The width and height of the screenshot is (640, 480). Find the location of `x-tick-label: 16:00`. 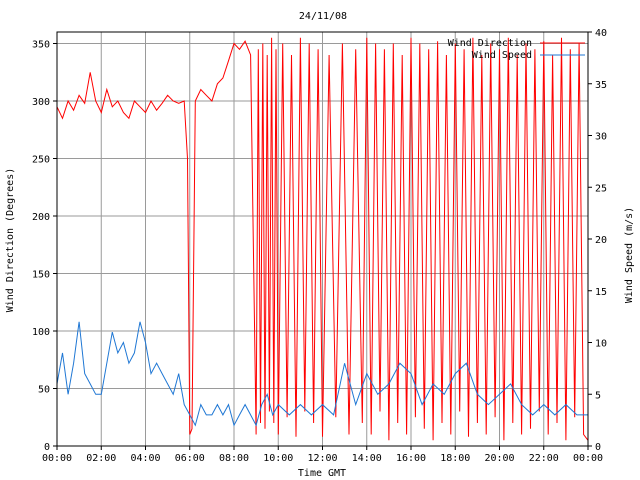

x-tick-label: 16:00 is located at coordinates (411, 458).